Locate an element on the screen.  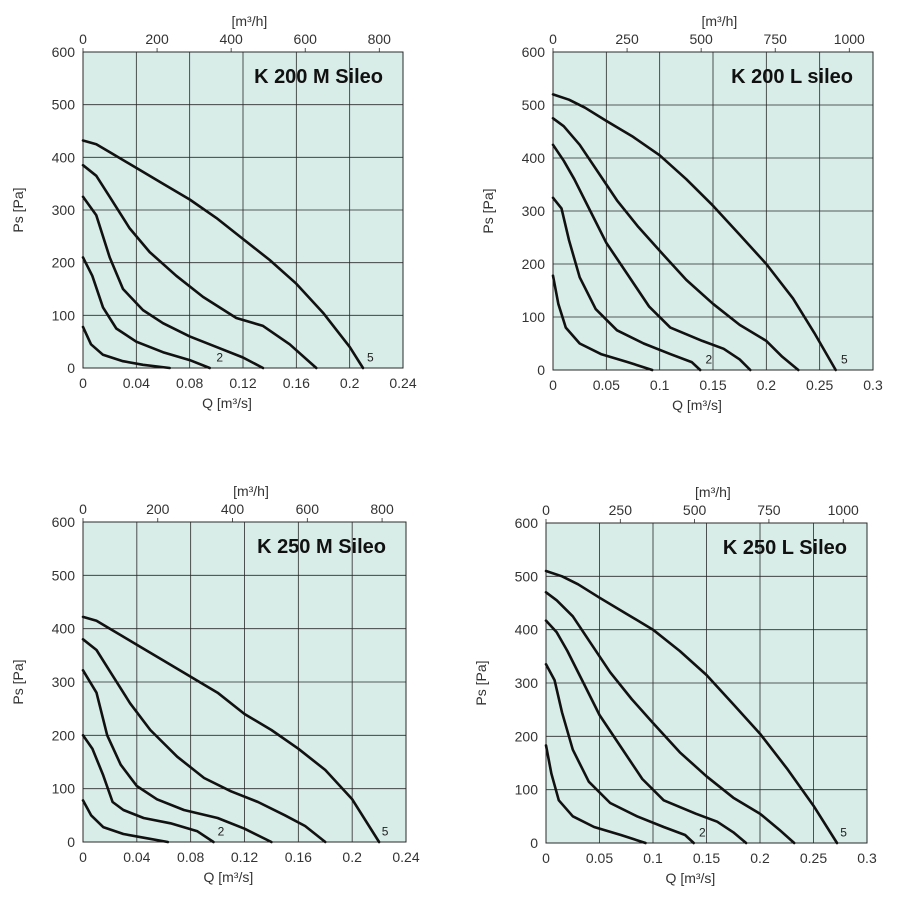
x-tick-label: 0.16 is located at coordinates (296, 383).